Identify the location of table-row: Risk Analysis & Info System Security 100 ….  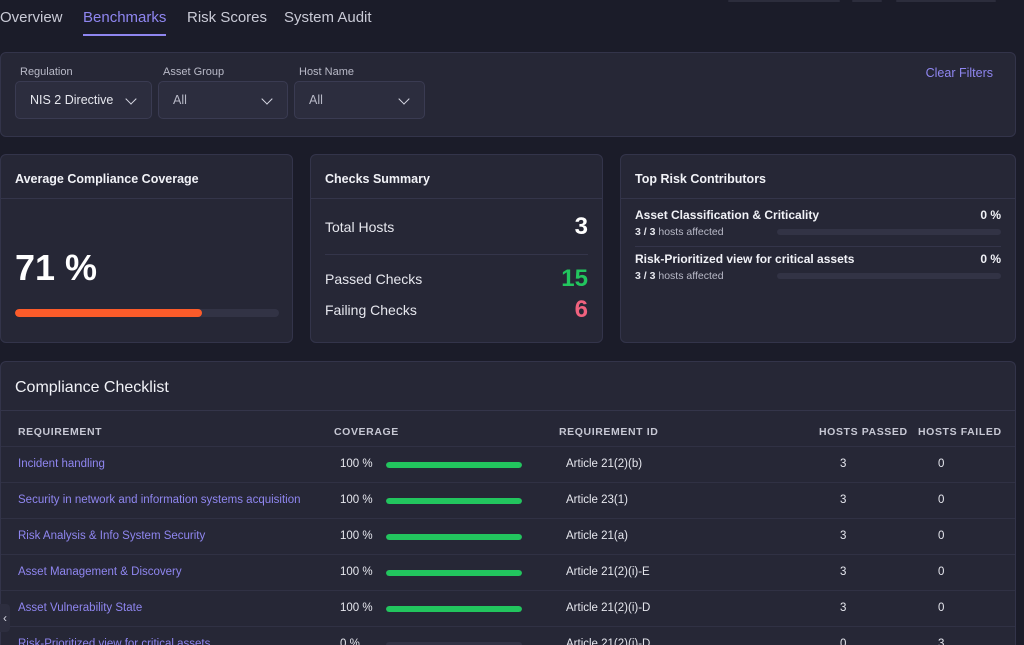
(508, 536).